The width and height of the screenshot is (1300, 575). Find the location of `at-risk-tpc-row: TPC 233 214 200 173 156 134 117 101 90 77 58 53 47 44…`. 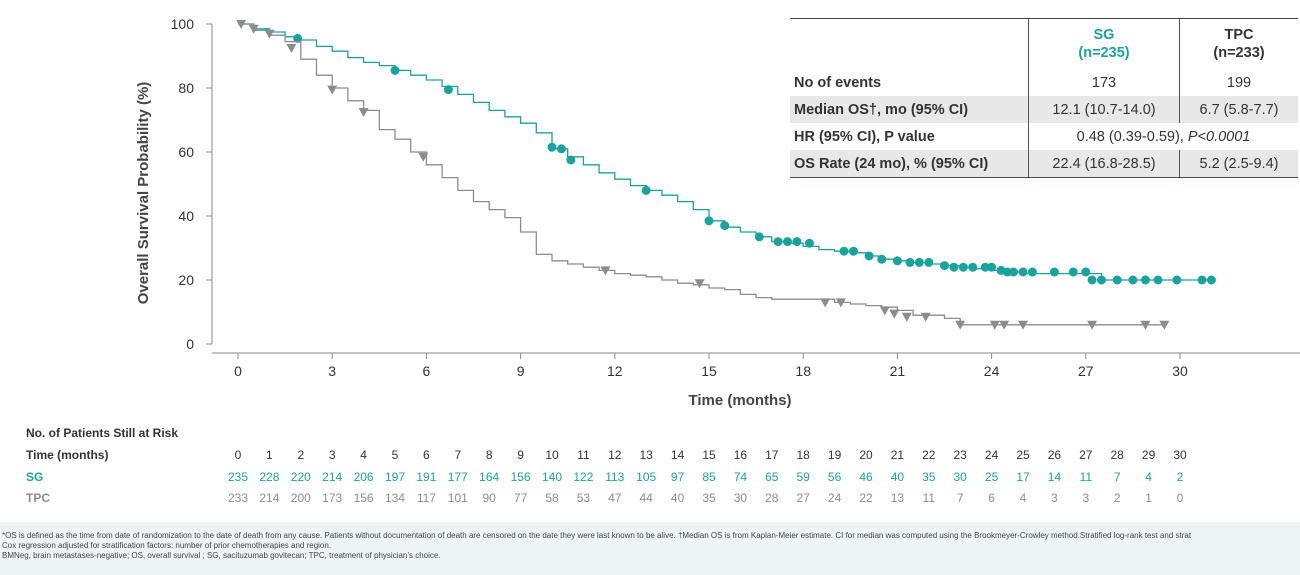

at-risk-tpc-row: TPC 233 214 200 173 156 134 117 101 90 77 58 53 47 44… is located at coordinates (650, 500).